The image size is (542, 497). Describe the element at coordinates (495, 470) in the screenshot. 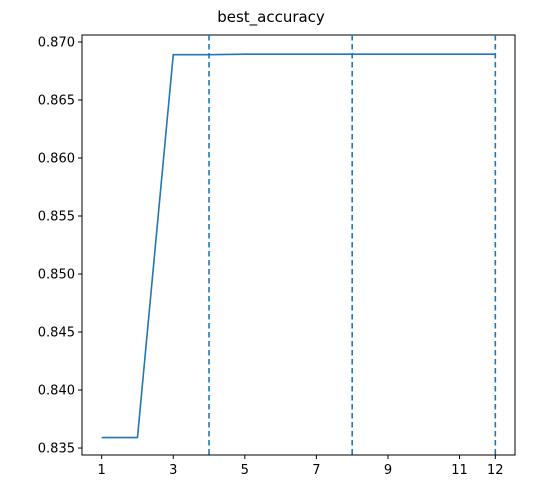

I see `x-tick-label: 12` at that location.